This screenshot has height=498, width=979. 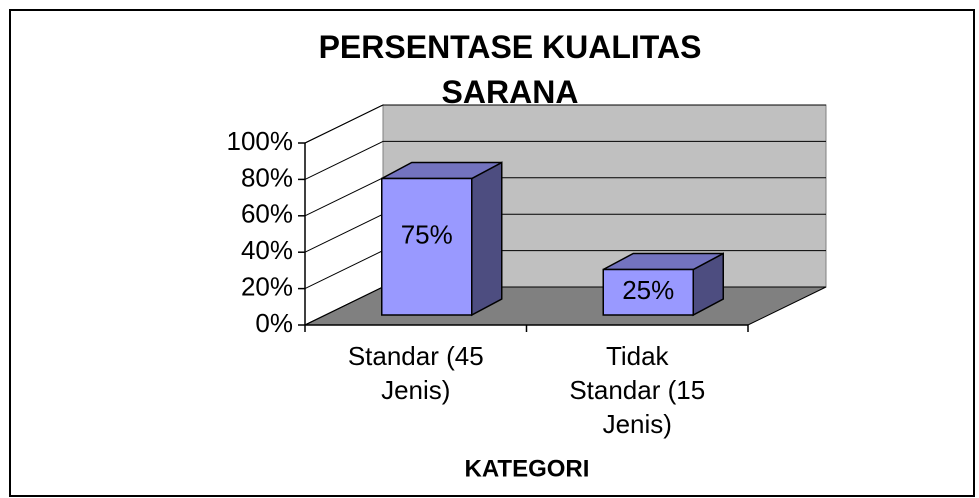 I want to click on data-label: 75%, so click(x=427, y=235).